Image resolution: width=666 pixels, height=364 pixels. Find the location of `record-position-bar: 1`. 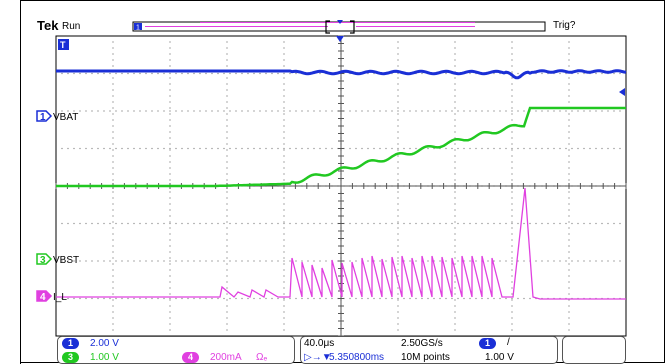

record-position-bar: 1 is located at coordinates (339, 27).